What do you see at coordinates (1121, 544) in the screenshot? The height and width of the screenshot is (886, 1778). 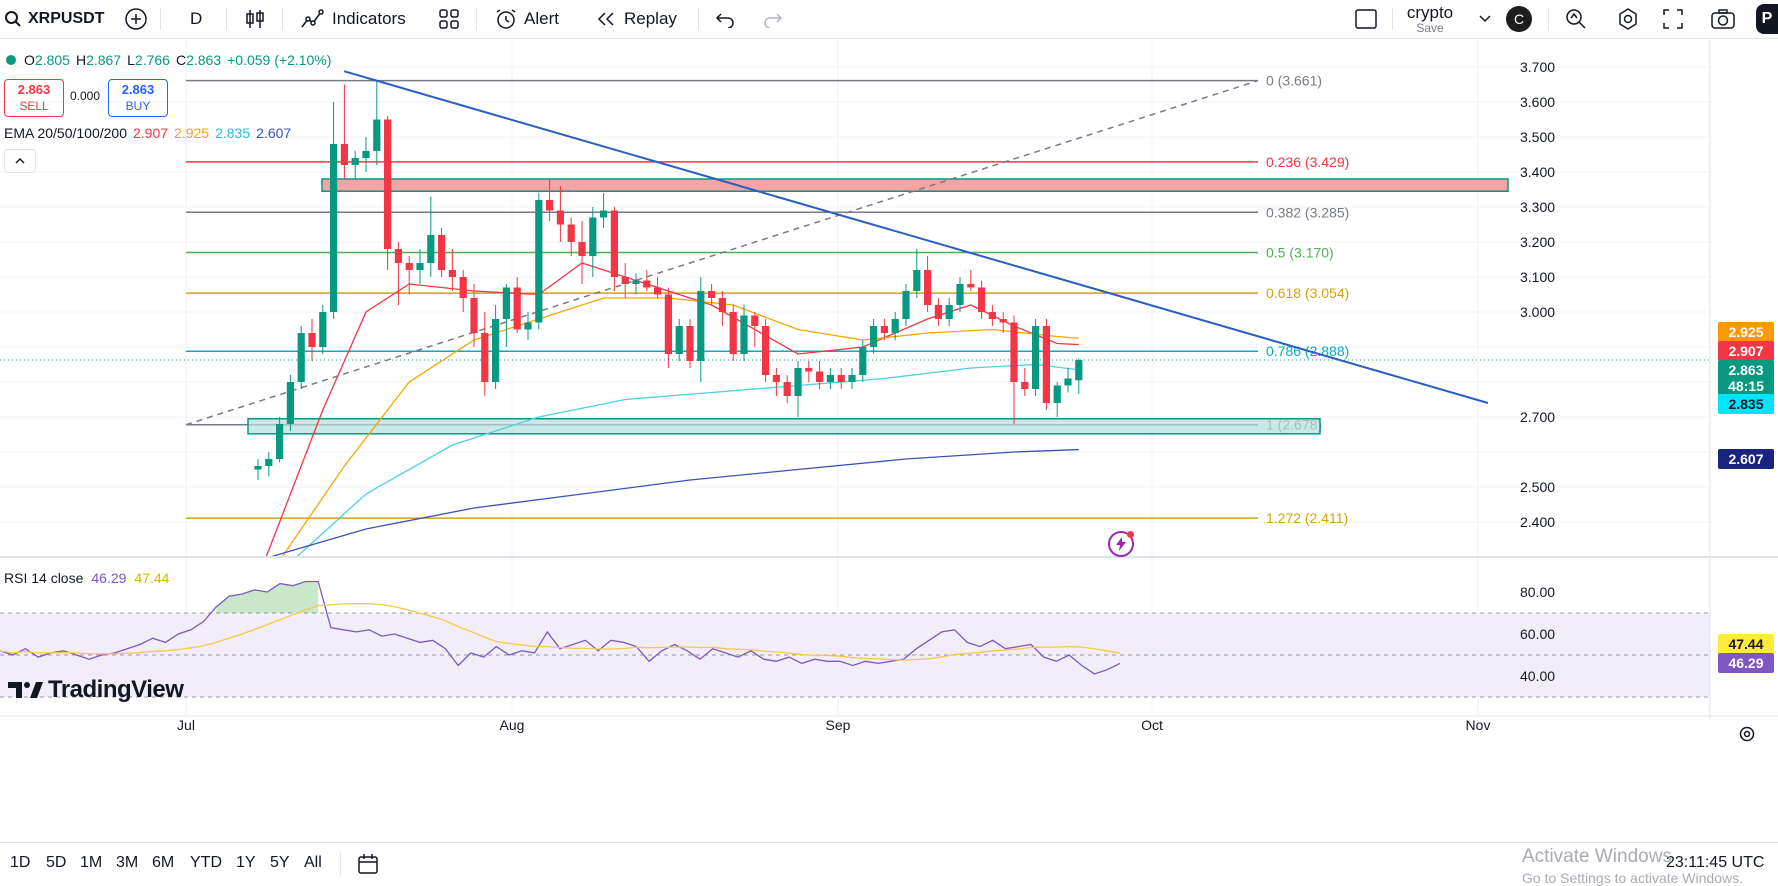 I see `events-button` at bounding box center [1121, 544].